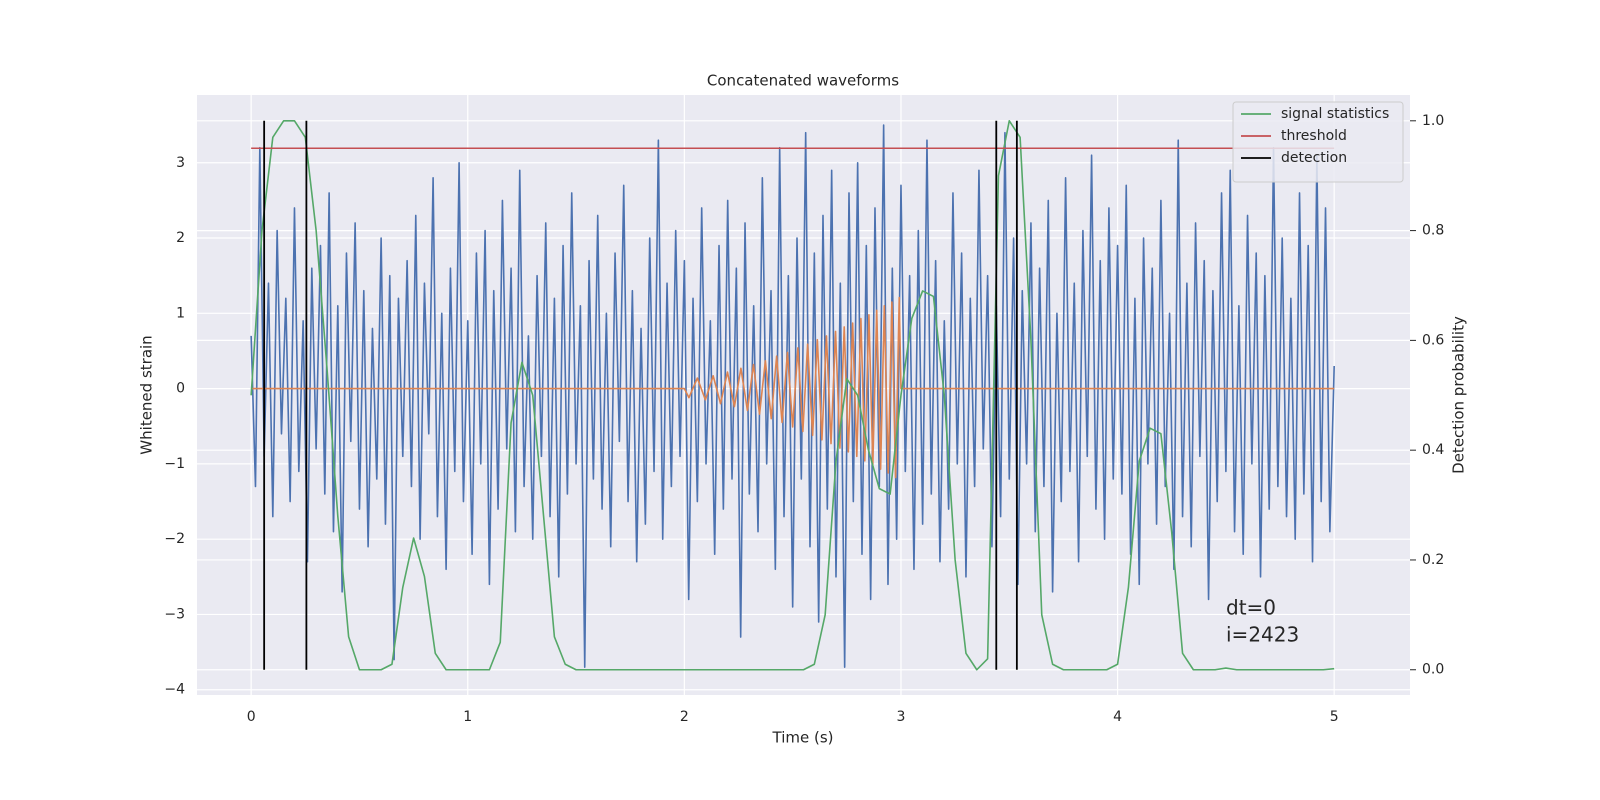  What do you see at coordinates (684, 717) in the screenshot?
I see `x-tick-label: 2` at bounding box center [684, 717].